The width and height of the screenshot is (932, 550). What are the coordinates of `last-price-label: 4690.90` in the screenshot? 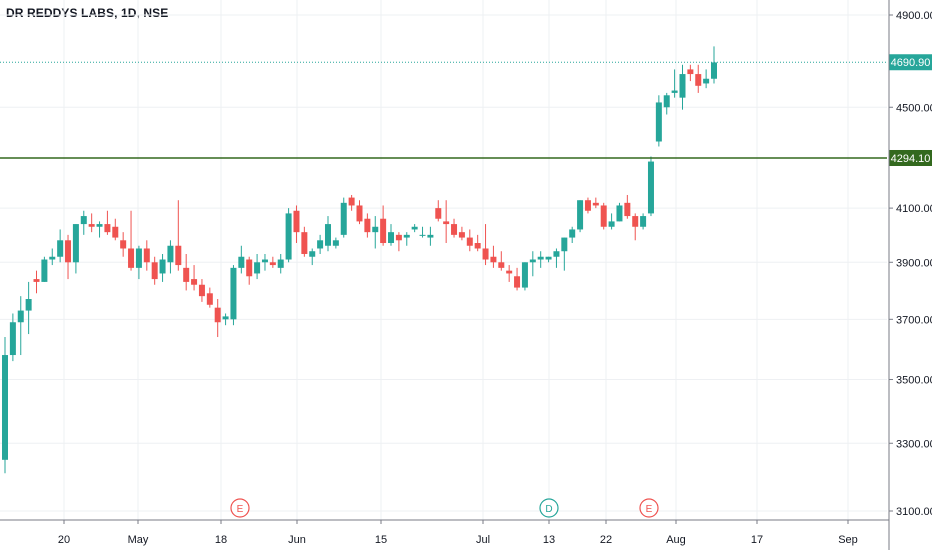 It's located at (911, 63).